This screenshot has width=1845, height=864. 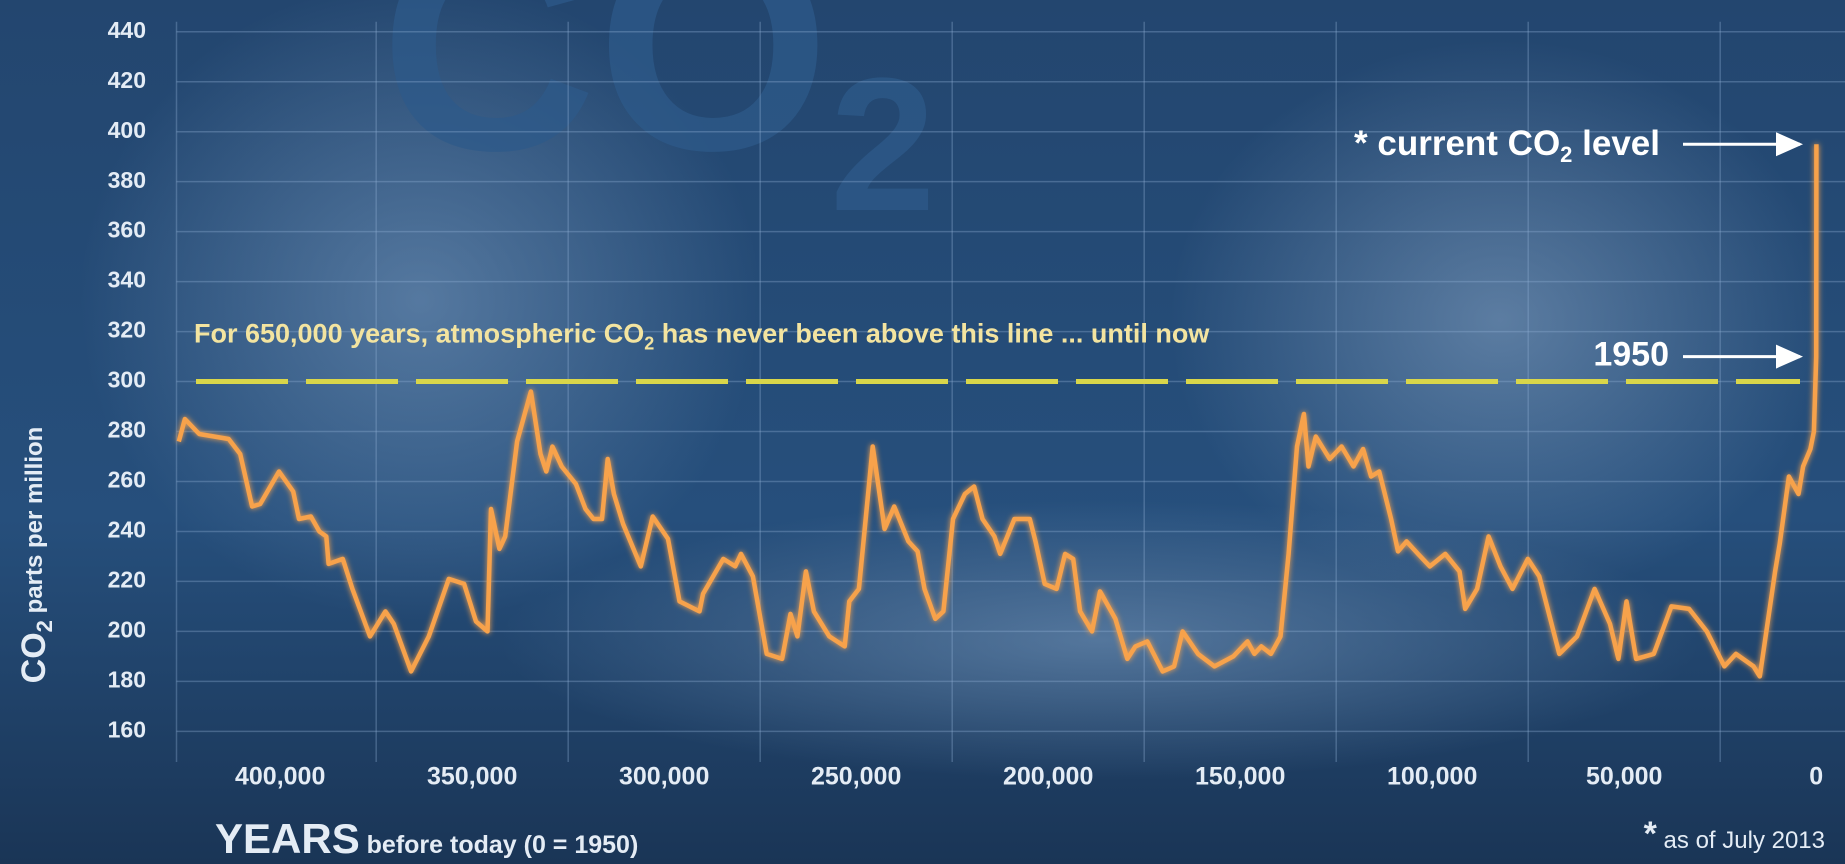 I want to click on x-tick-label: 100,000, so click(x=1432, y=777).